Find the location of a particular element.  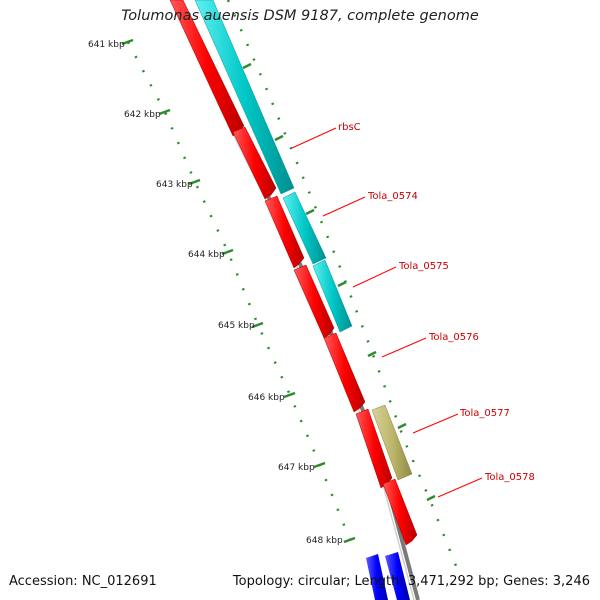

ruler-label-644: 644 kbp is located at coordinates (206, 255).